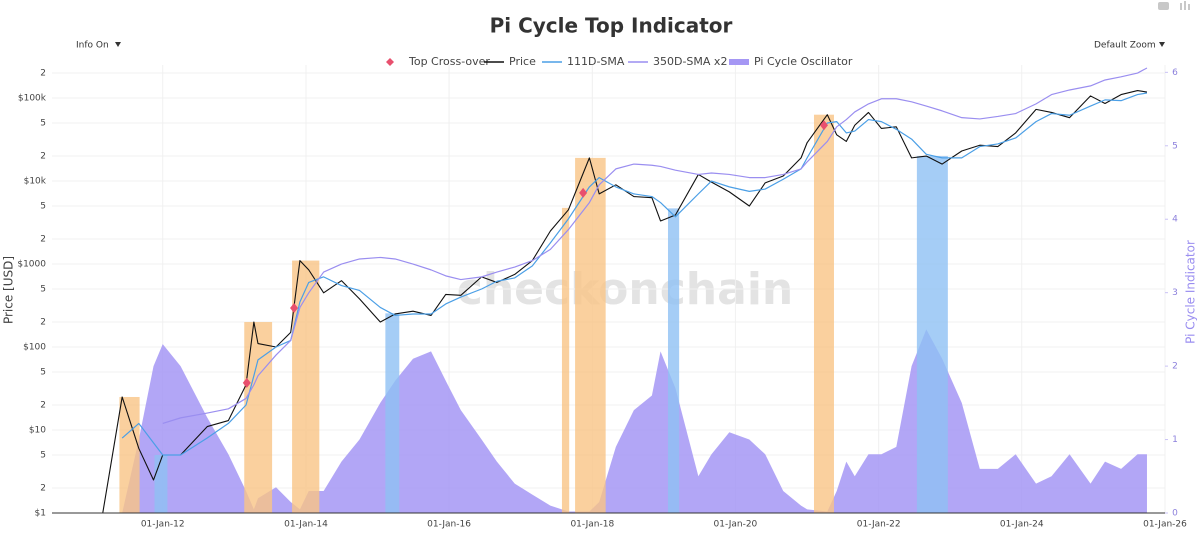 The height and width of the screenshot is (540, 1200). I want to click on x-tick-label: 01-Jan-24, so click(1022, 525).